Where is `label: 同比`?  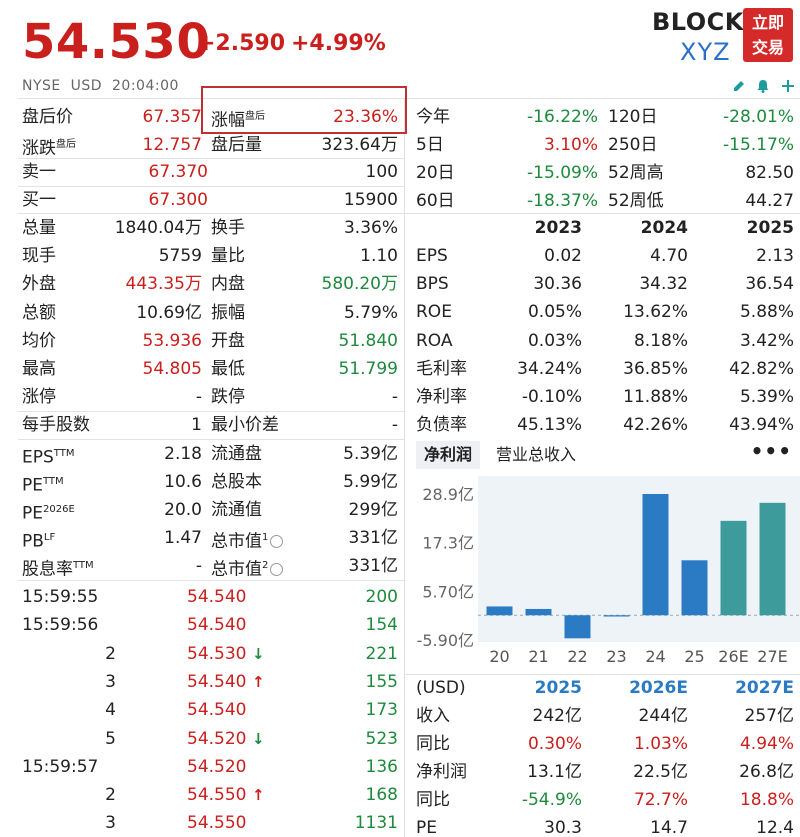
label: 同比 is located at coordinates (433, 800).